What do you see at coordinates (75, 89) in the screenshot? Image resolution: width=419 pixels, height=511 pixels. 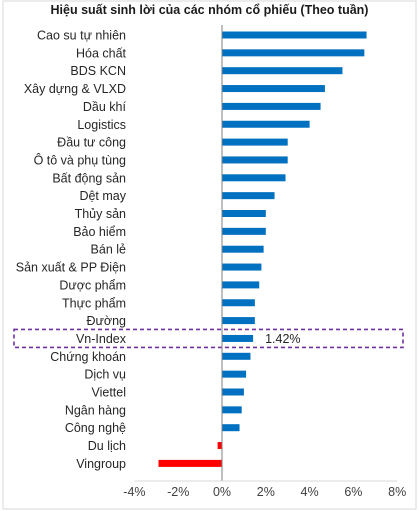 I see `category-label: Xây dựng & VLXD` at bounding box center [75, 89].